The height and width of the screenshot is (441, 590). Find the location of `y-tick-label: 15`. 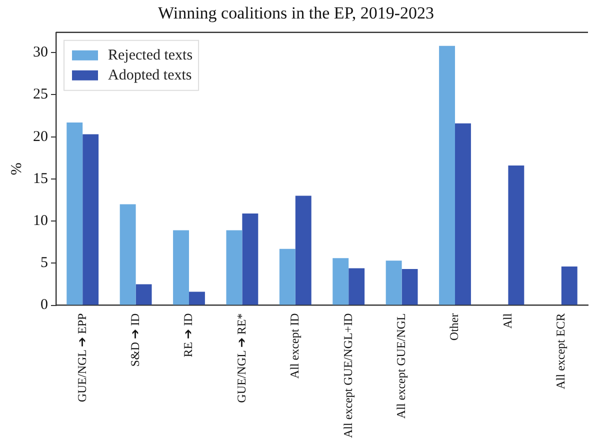

y-tick-label: 15 is located at coordinates (40, 178).